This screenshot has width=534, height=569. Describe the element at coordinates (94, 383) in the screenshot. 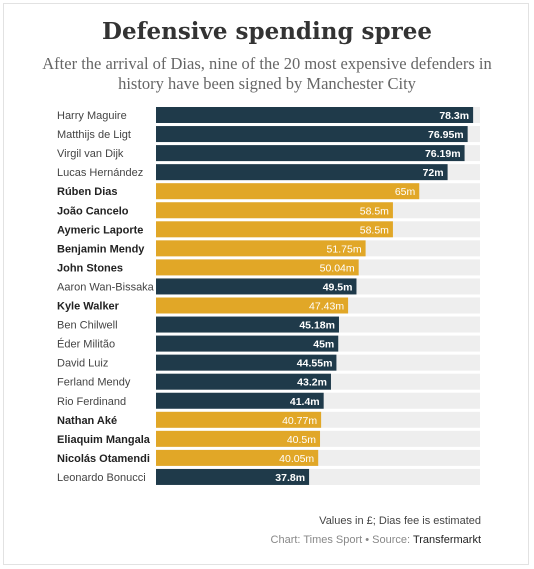

I see `category-label: Ferland Mendy` at that location.